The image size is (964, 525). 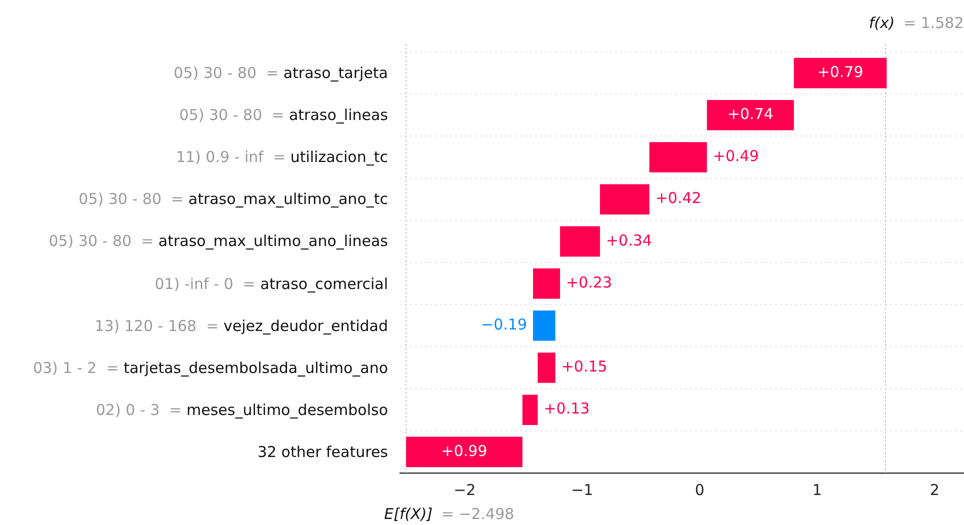 I want to click on data-label: +0.79, so click(x=840, y=71).